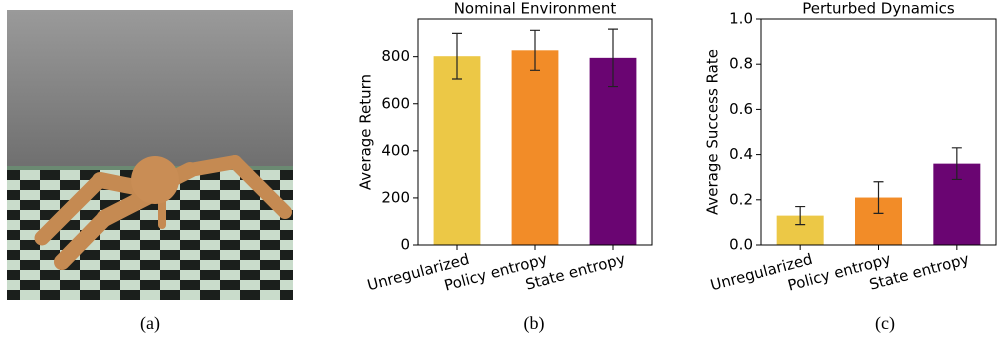 The width and height of the screenshot is (999, 341). I want to click on y-axis-label: Average Success Rate, so click(713, 132).